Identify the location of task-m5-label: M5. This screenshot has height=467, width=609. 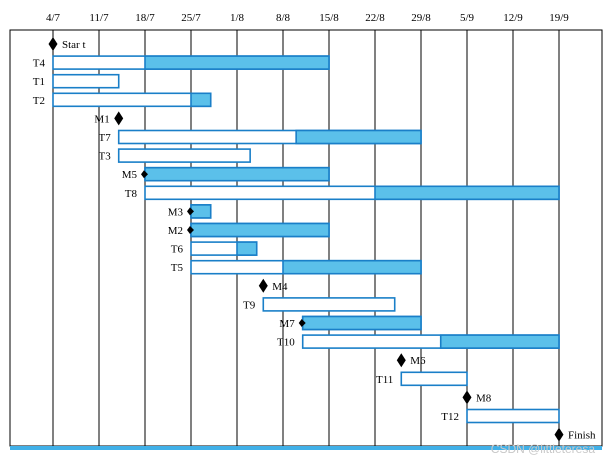
(130, 175).